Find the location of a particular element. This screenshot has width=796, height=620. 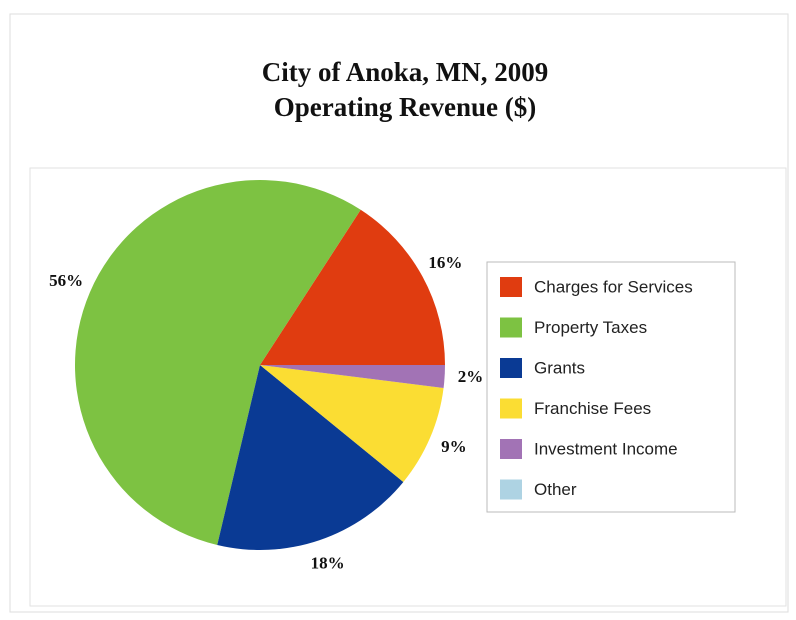

legend-label: Grants is located at coordinates (559, 367).